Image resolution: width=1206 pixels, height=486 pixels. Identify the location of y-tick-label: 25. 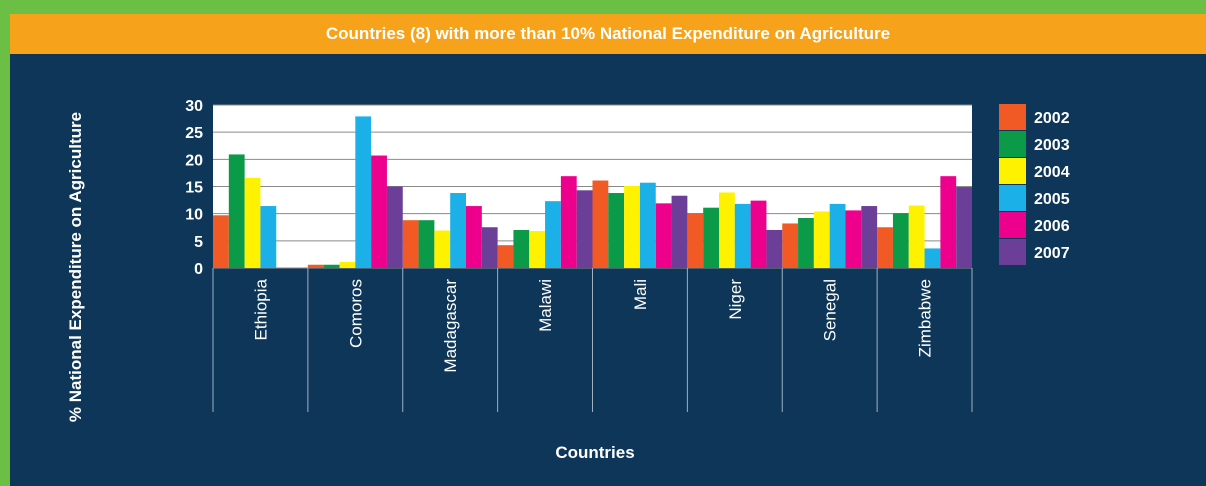
(194, 133).